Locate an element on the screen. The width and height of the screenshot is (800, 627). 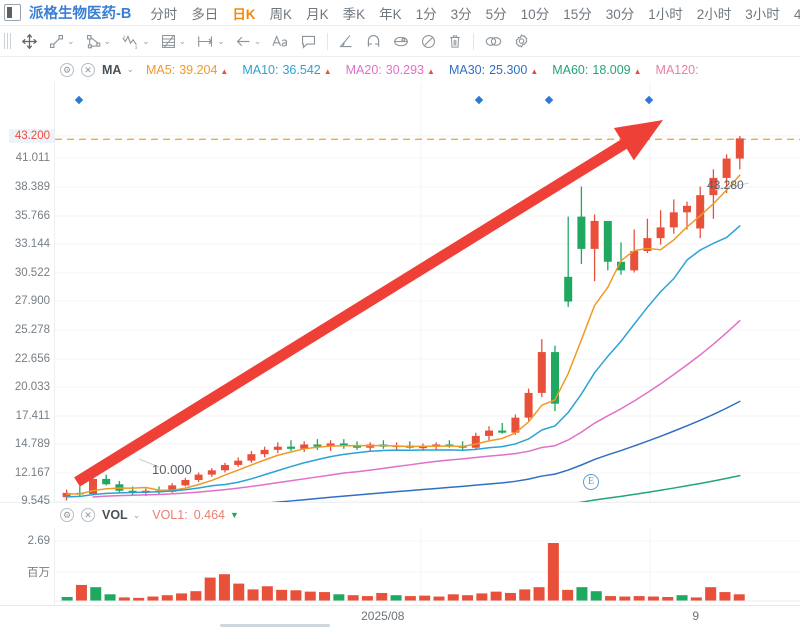
ma-legend-item-1: MA10: 36.542 ▲ is located at coordinates (286, 70).